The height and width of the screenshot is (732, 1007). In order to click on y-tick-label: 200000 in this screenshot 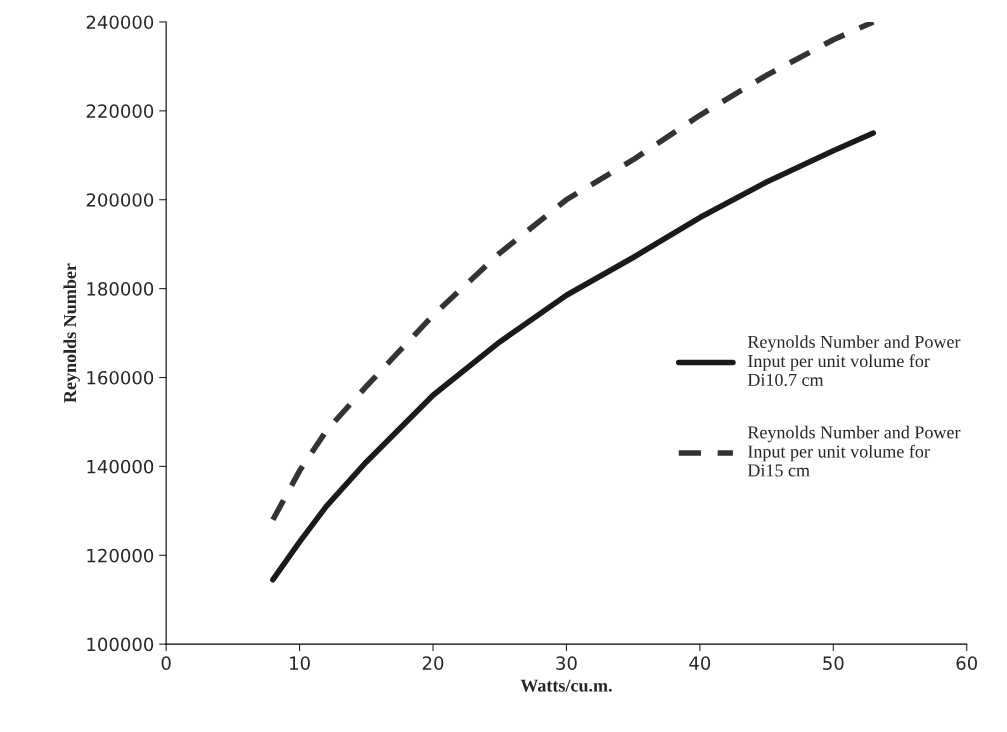, I will do `click(120, 200)`.